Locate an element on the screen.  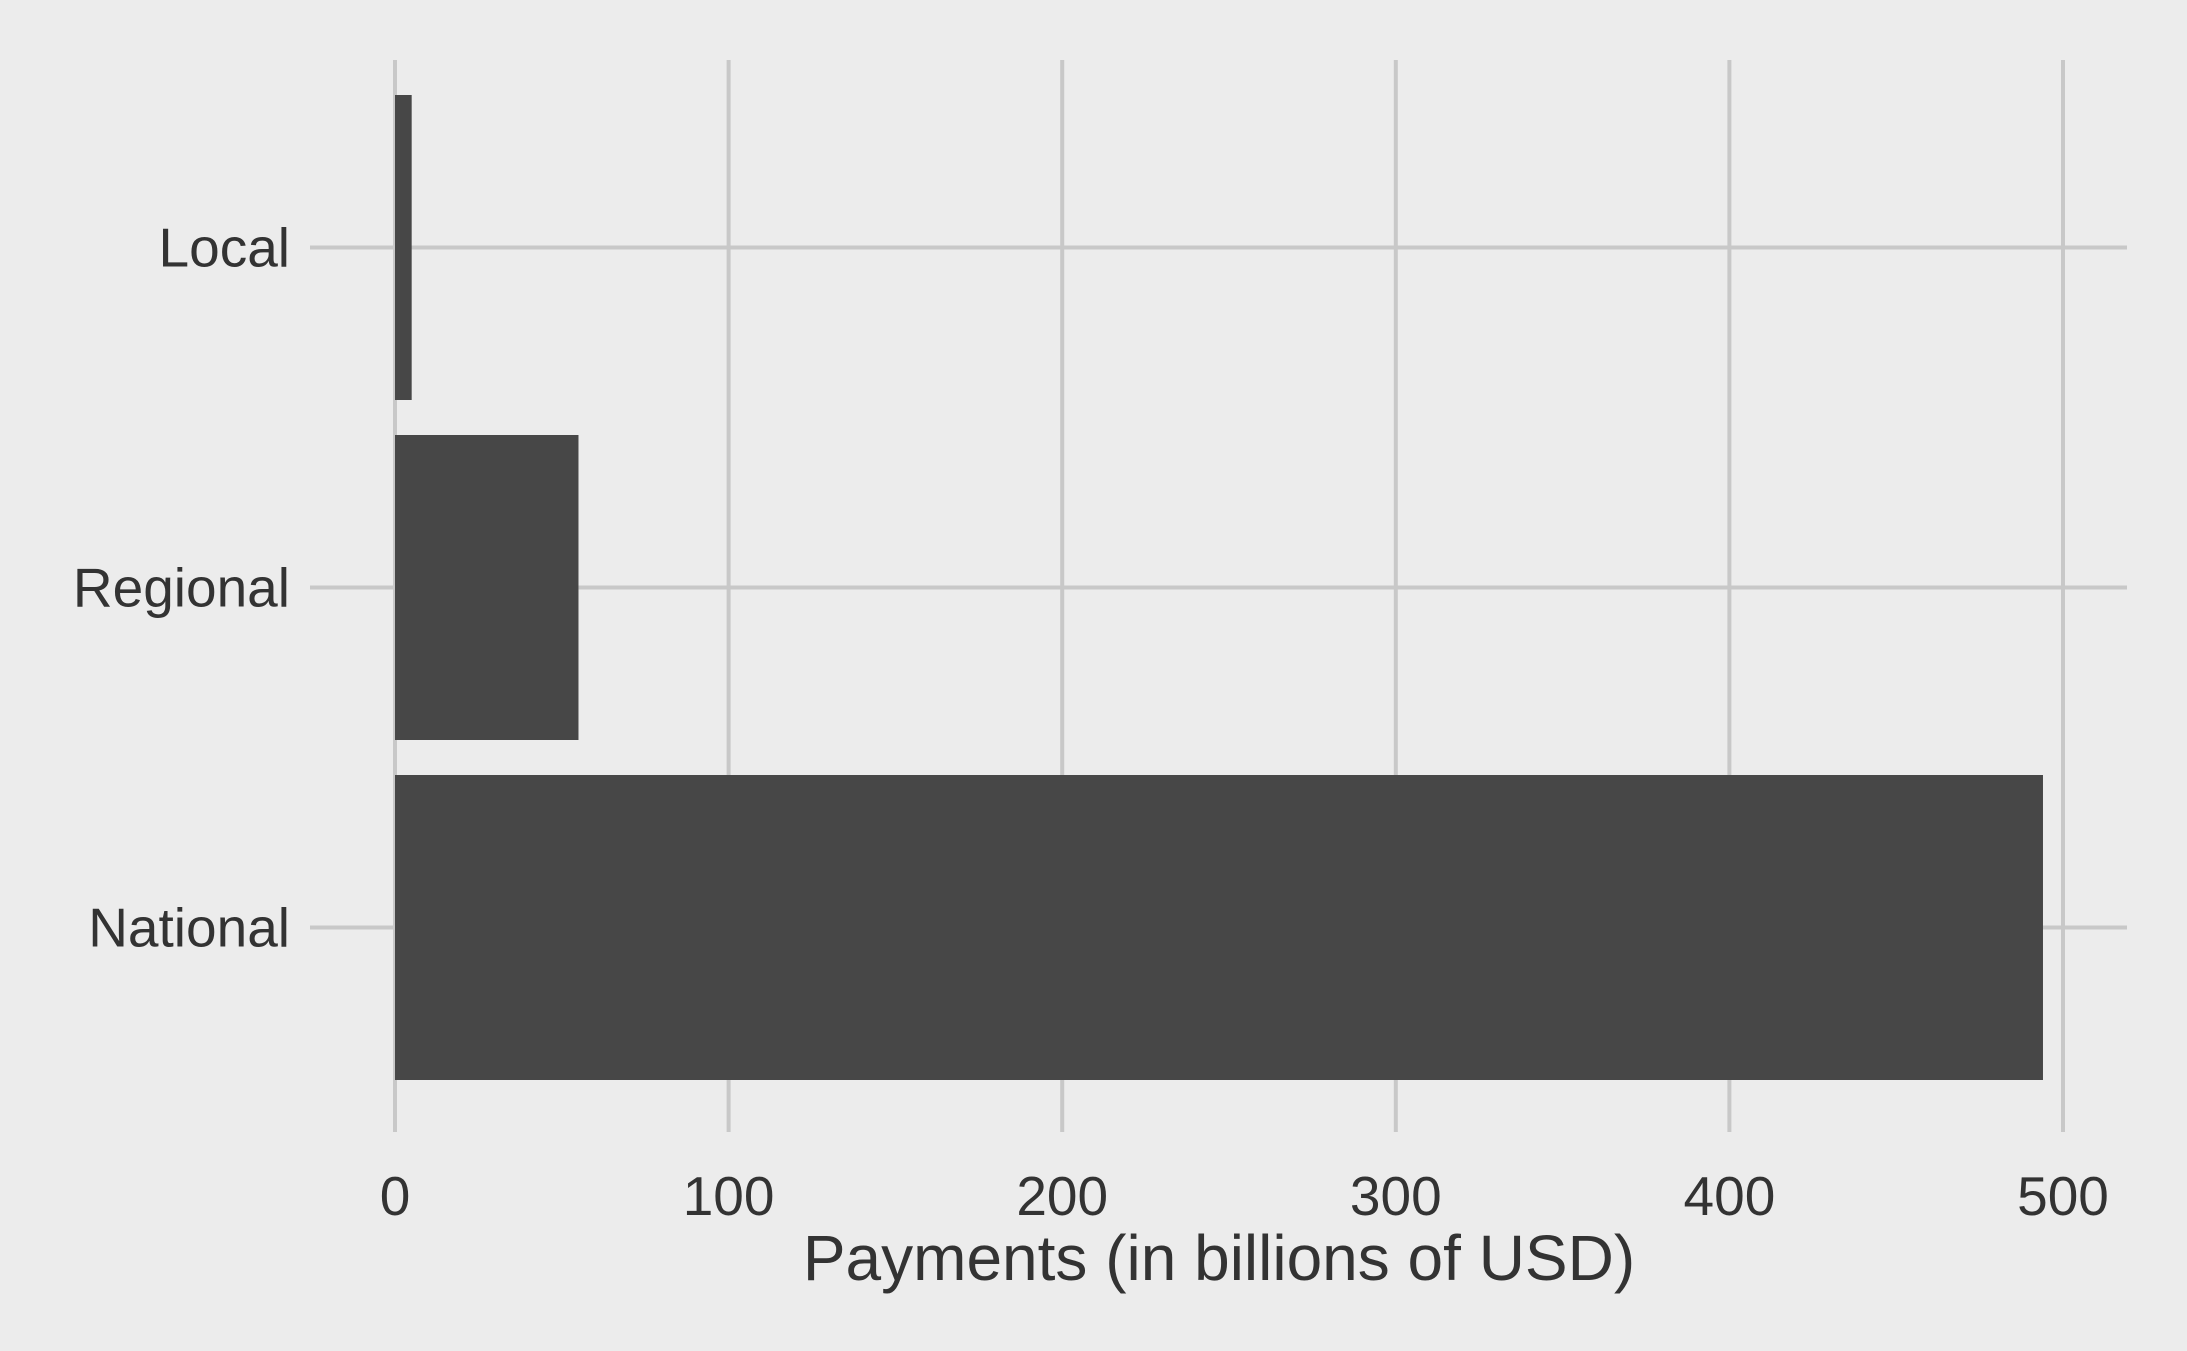
y-tick-label-national: National is located at coordinates (189, 928).